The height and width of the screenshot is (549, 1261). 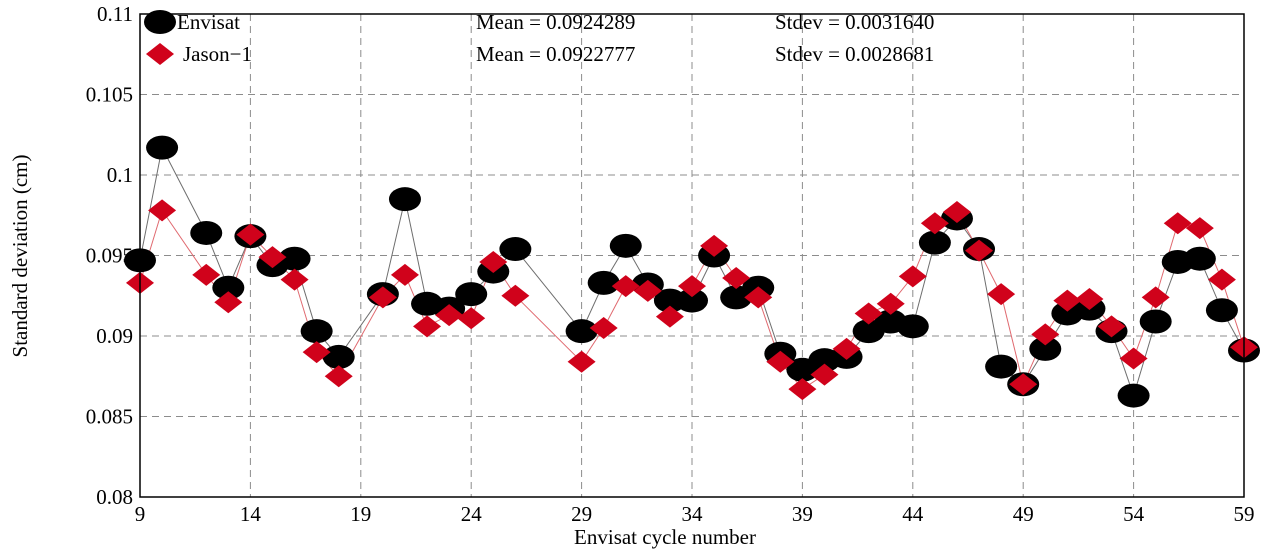 What do you see at coordinates (1023, 514) in the screenshot?
I see `x-tick-label: 49` at bounding box center [1023, 514].